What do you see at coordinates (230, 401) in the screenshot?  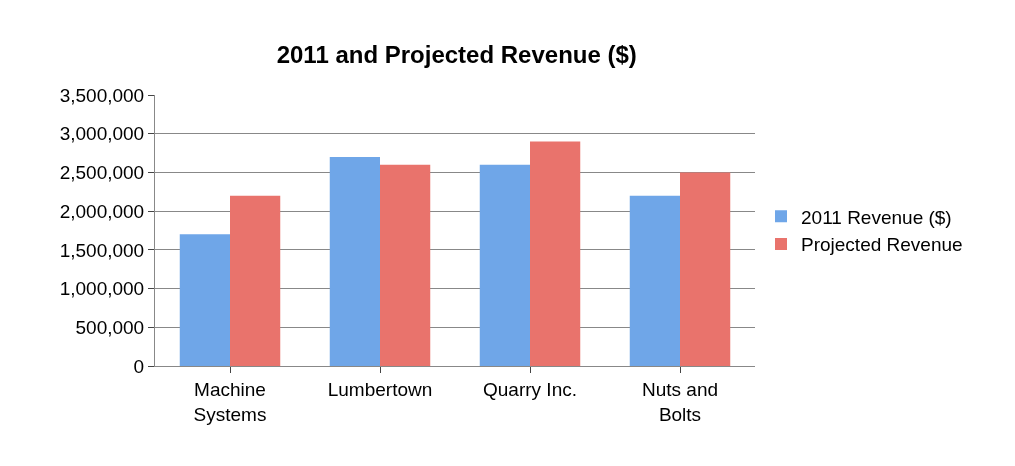 I see `x-tick-label: Machine Systems` at bounding box center [230, 401].